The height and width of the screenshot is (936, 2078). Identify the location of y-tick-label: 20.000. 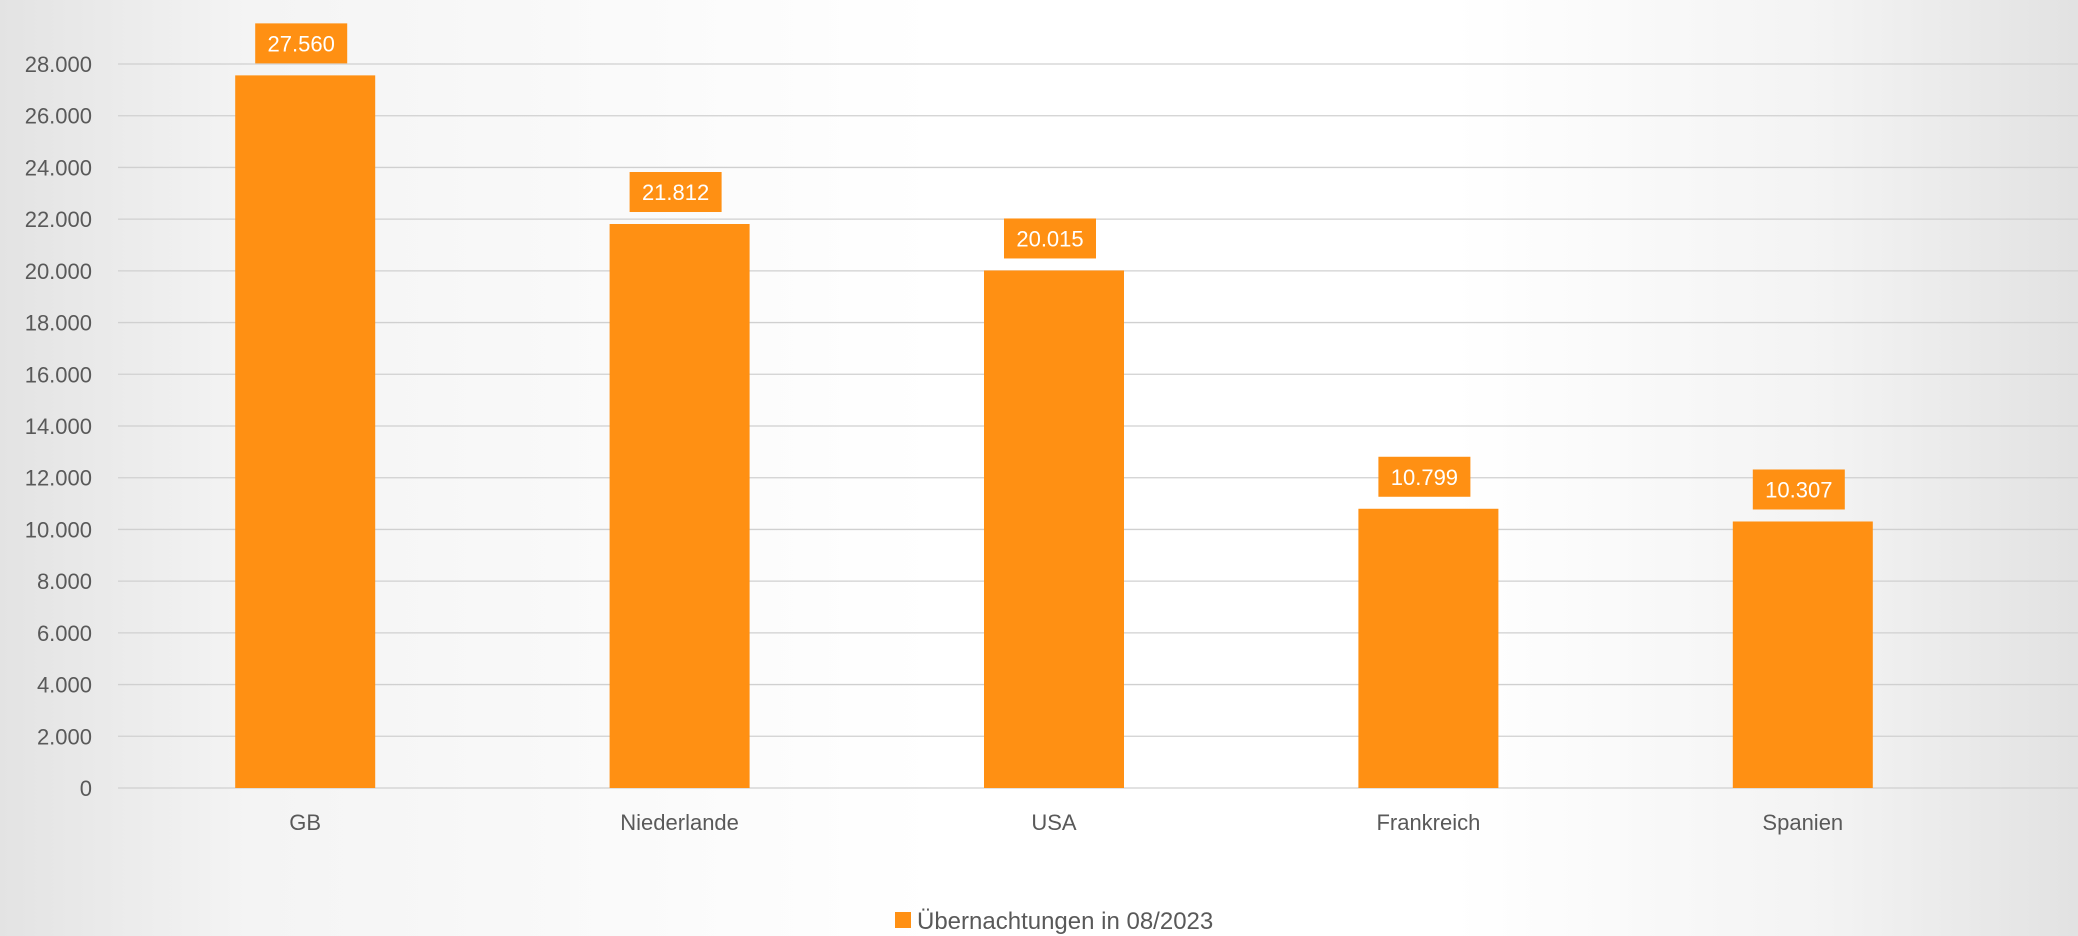
(58, 271).